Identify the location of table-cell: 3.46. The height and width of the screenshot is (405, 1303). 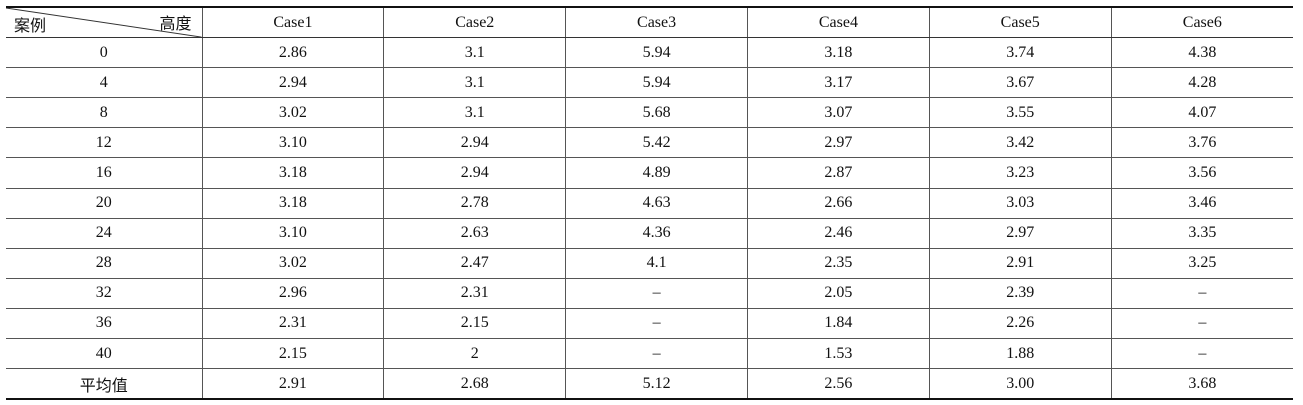
(1201, 203).